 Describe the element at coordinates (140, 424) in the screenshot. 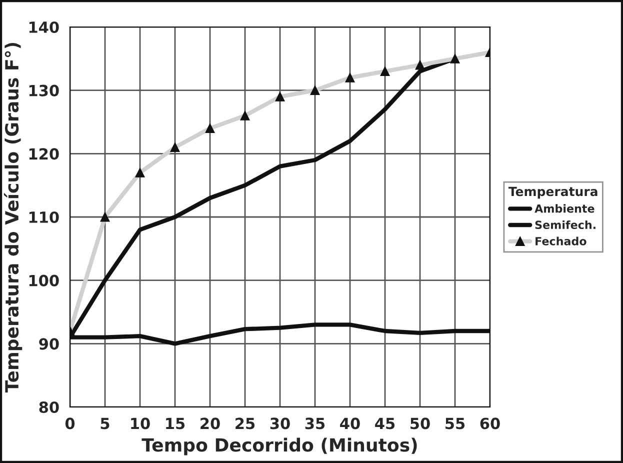

I see `x-tick-label: 10` at that location.